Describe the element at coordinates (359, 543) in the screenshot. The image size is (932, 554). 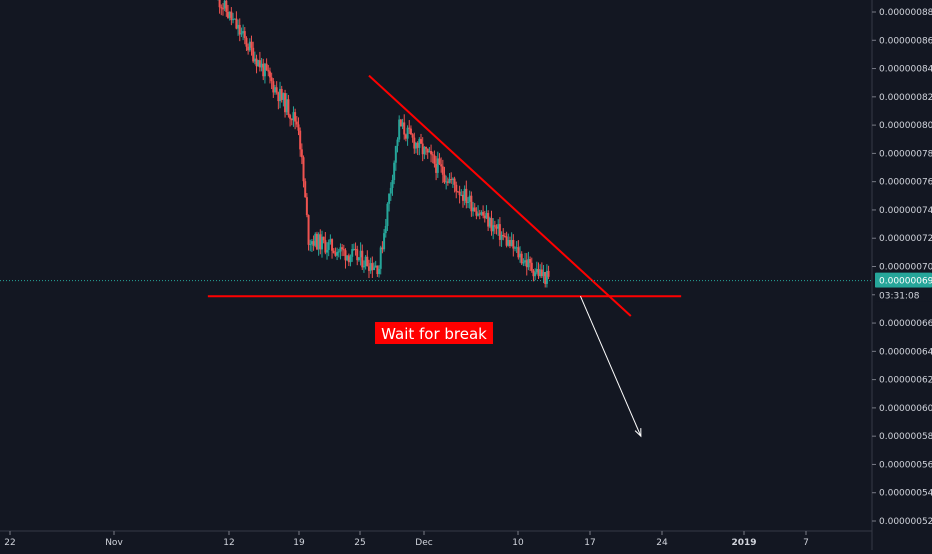
I see `time-tick-label: 25` at that location.